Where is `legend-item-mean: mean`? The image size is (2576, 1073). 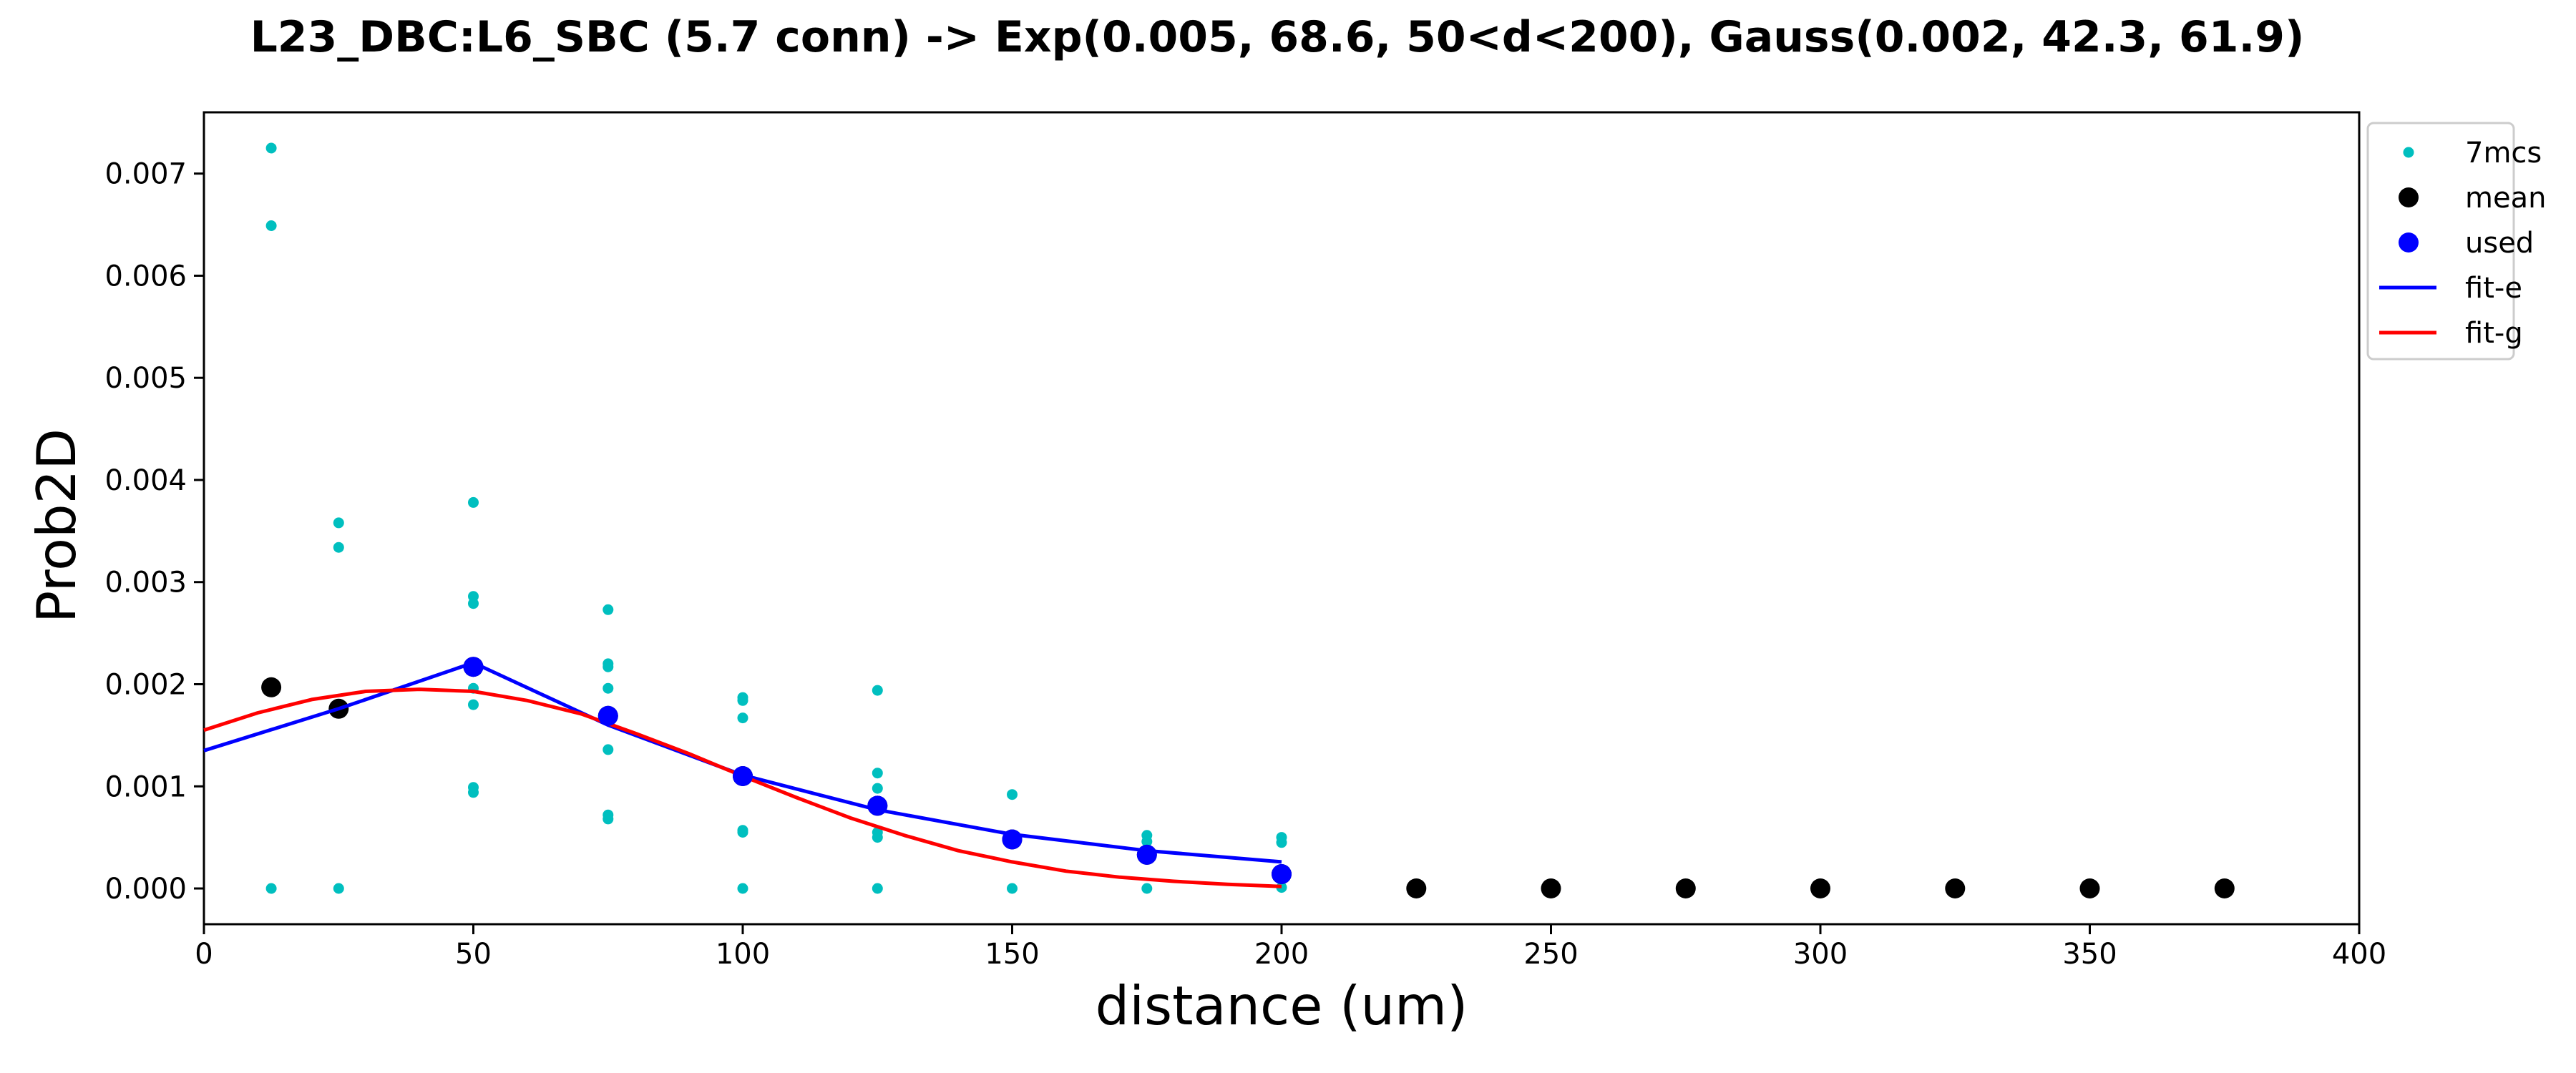 legend-item-mean: mean is located at coordinates (2472, 199).